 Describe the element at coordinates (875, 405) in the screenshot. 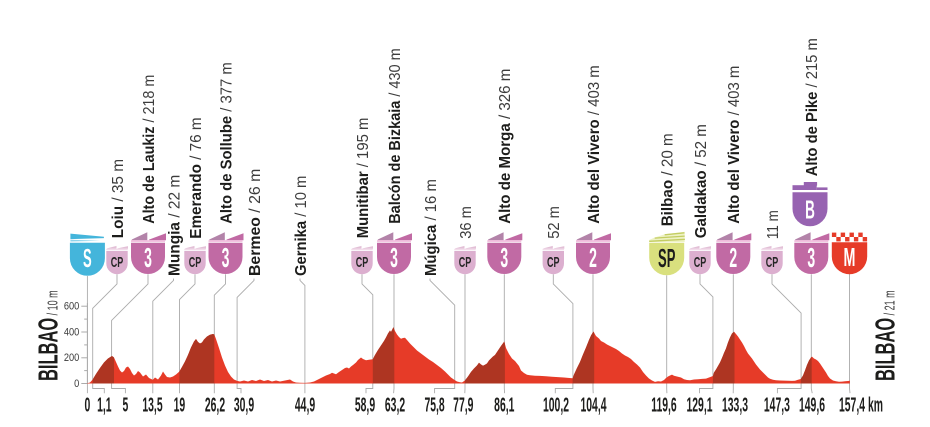

I see `svg-text: km` at that location.